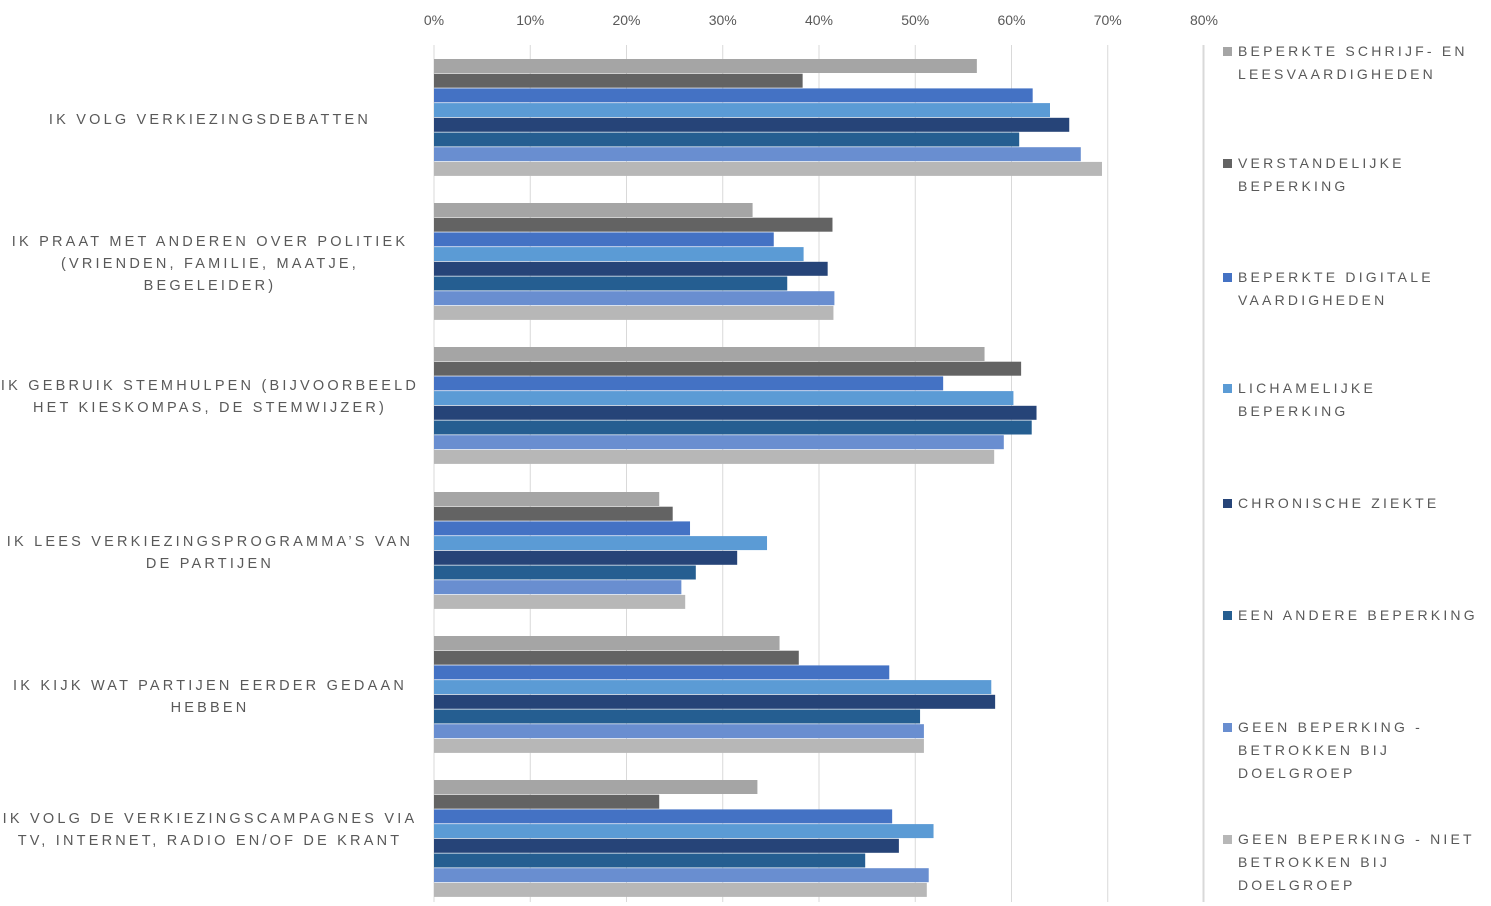  What do you see at coordinates (1108, 20) in the screenshot?
I see `x-tick-label: 70%` at bounding box center [1108, 20].